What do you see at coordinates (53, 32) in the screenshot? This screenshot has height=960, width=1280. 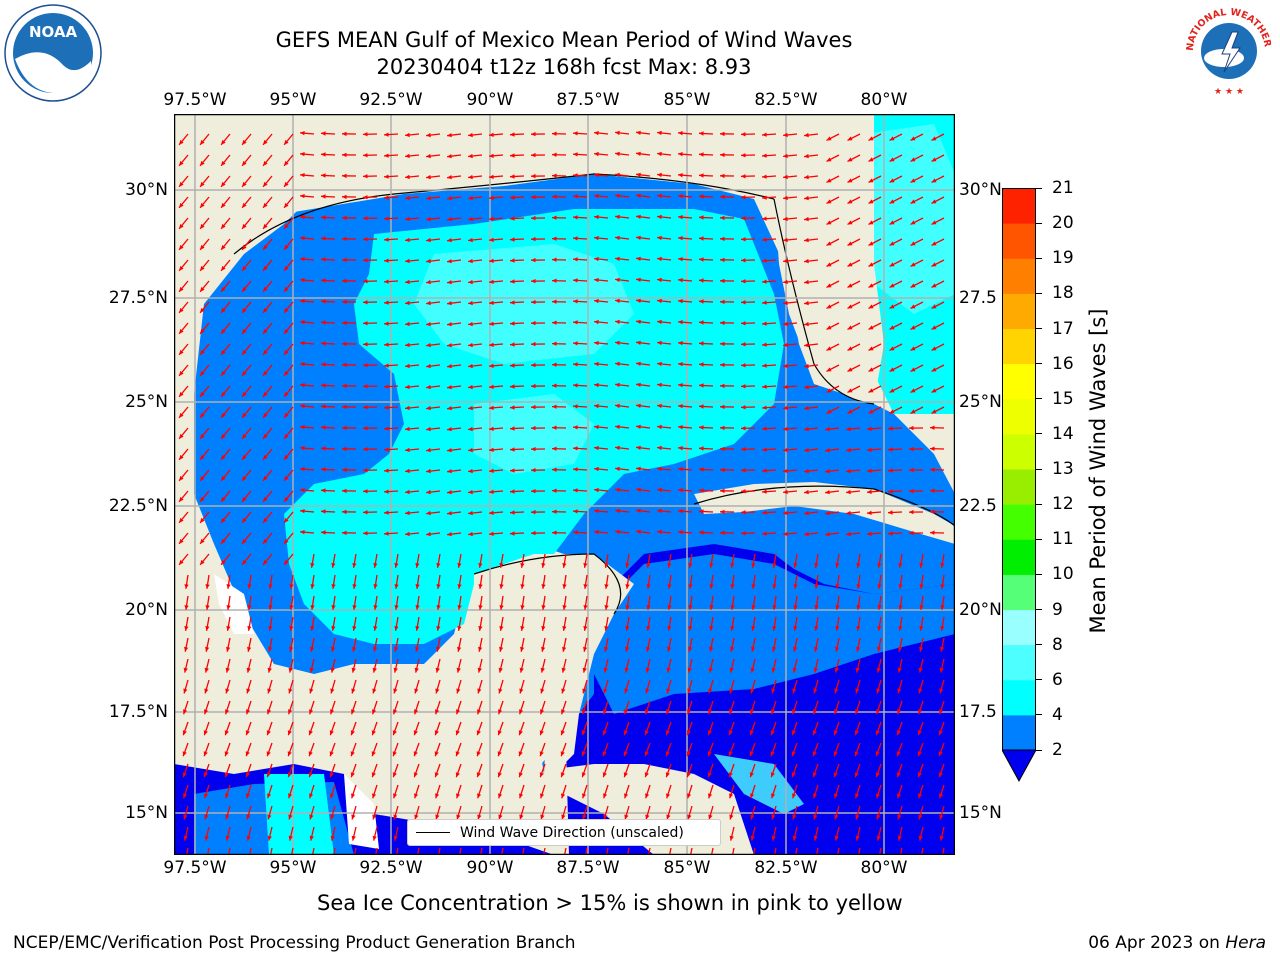 I see `noaa-logo-text: NOAA` at bounding box center [53, 32].